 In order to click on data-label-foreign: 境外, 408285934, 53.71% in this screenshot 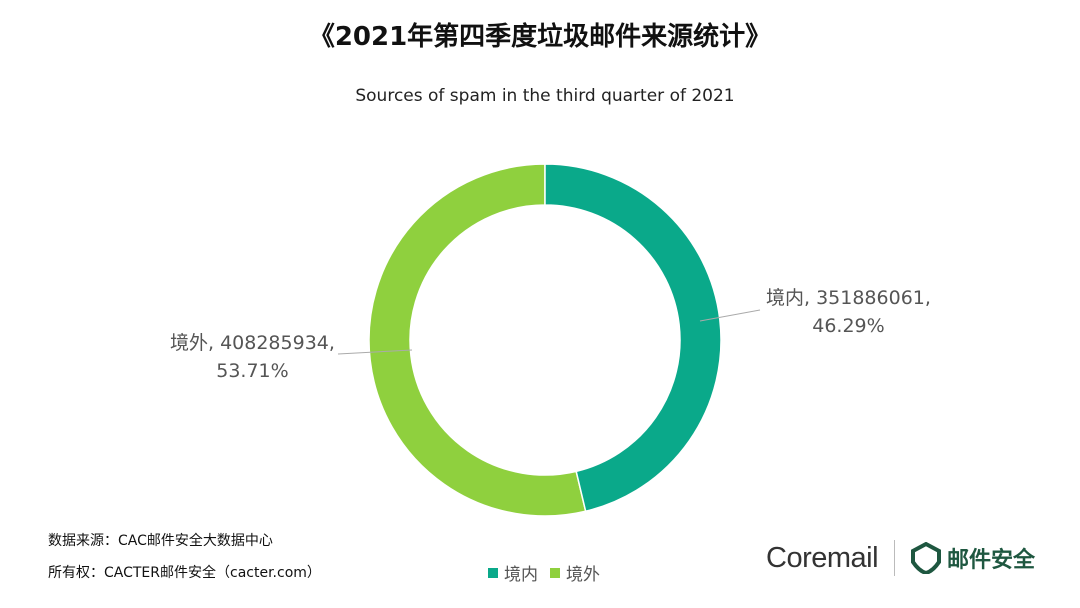, I will do `click(252, 357)`.